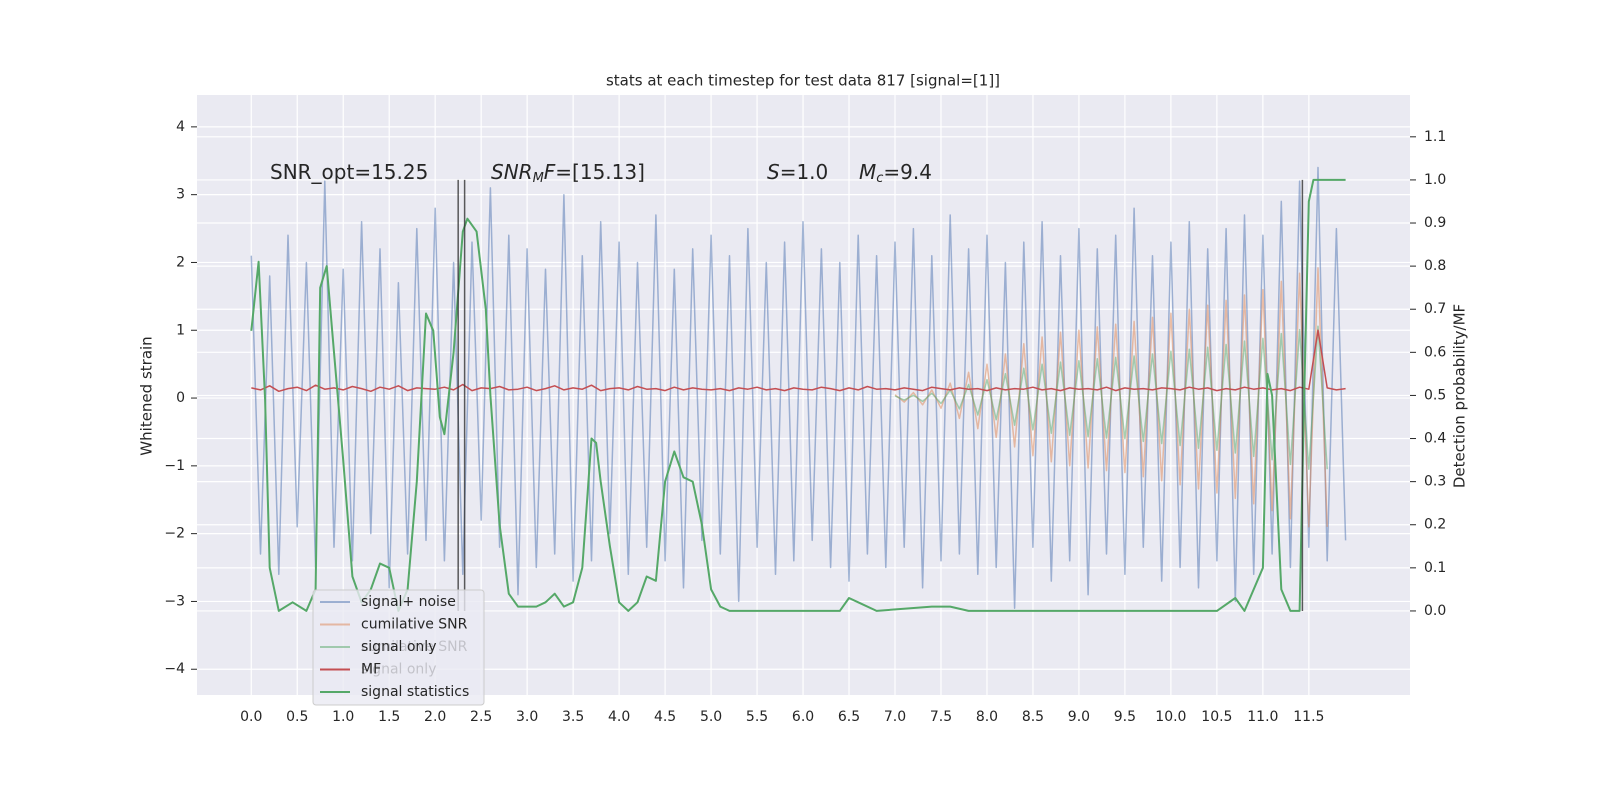 The image size is (1600, 800). I want to click on annotation-part: SNR, so click(512, 172).